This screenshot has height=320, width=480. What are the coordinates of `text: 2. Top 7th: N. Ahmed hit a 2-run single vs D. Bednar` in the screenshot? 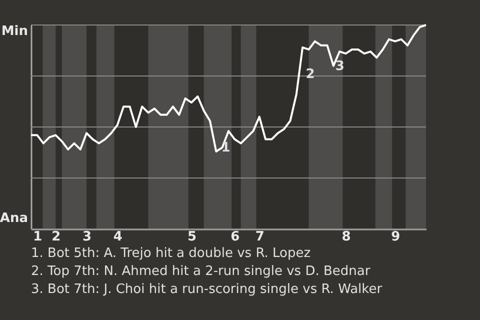 It's located at (201, 271).